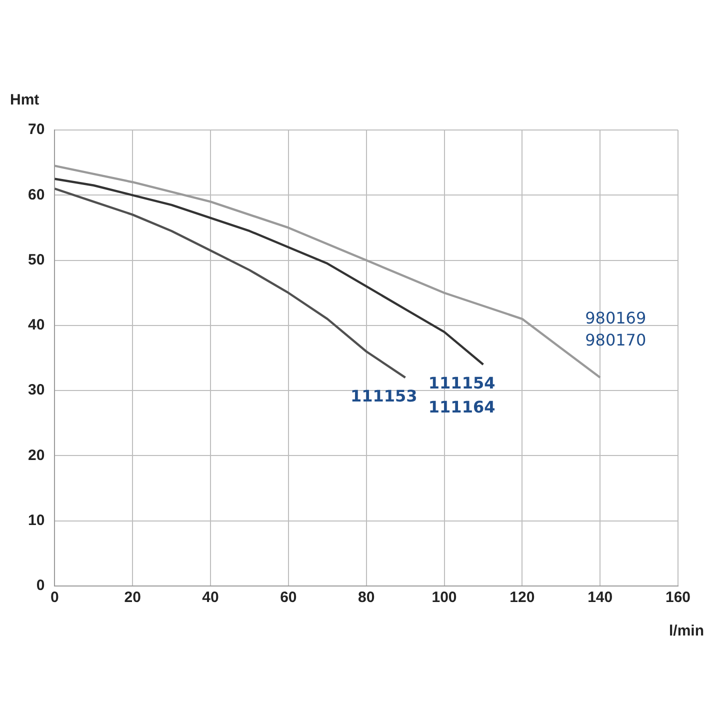  What do you see at coordinates (686, 631) in the screenshot?
I see `x-axis-title: l/min` at bounding box center [686, 631].